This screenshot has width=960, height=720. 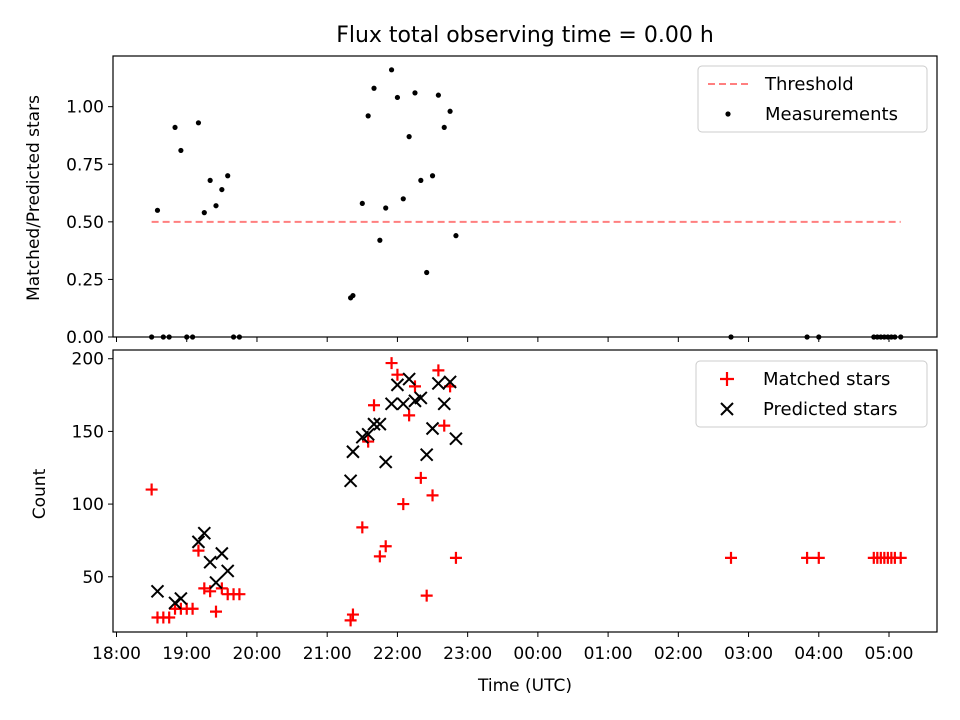 I want to click on x-tick-label: 03:00, so click(x=748, y=654).